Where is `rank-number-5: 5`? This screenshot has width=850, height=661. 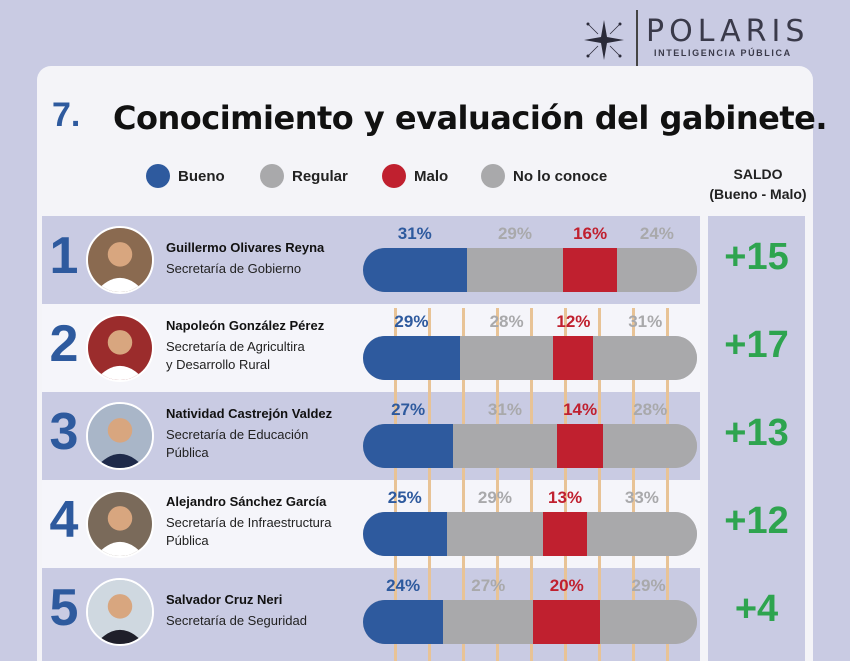
rank-number-5: 5 is located at coordinates (64, 608).